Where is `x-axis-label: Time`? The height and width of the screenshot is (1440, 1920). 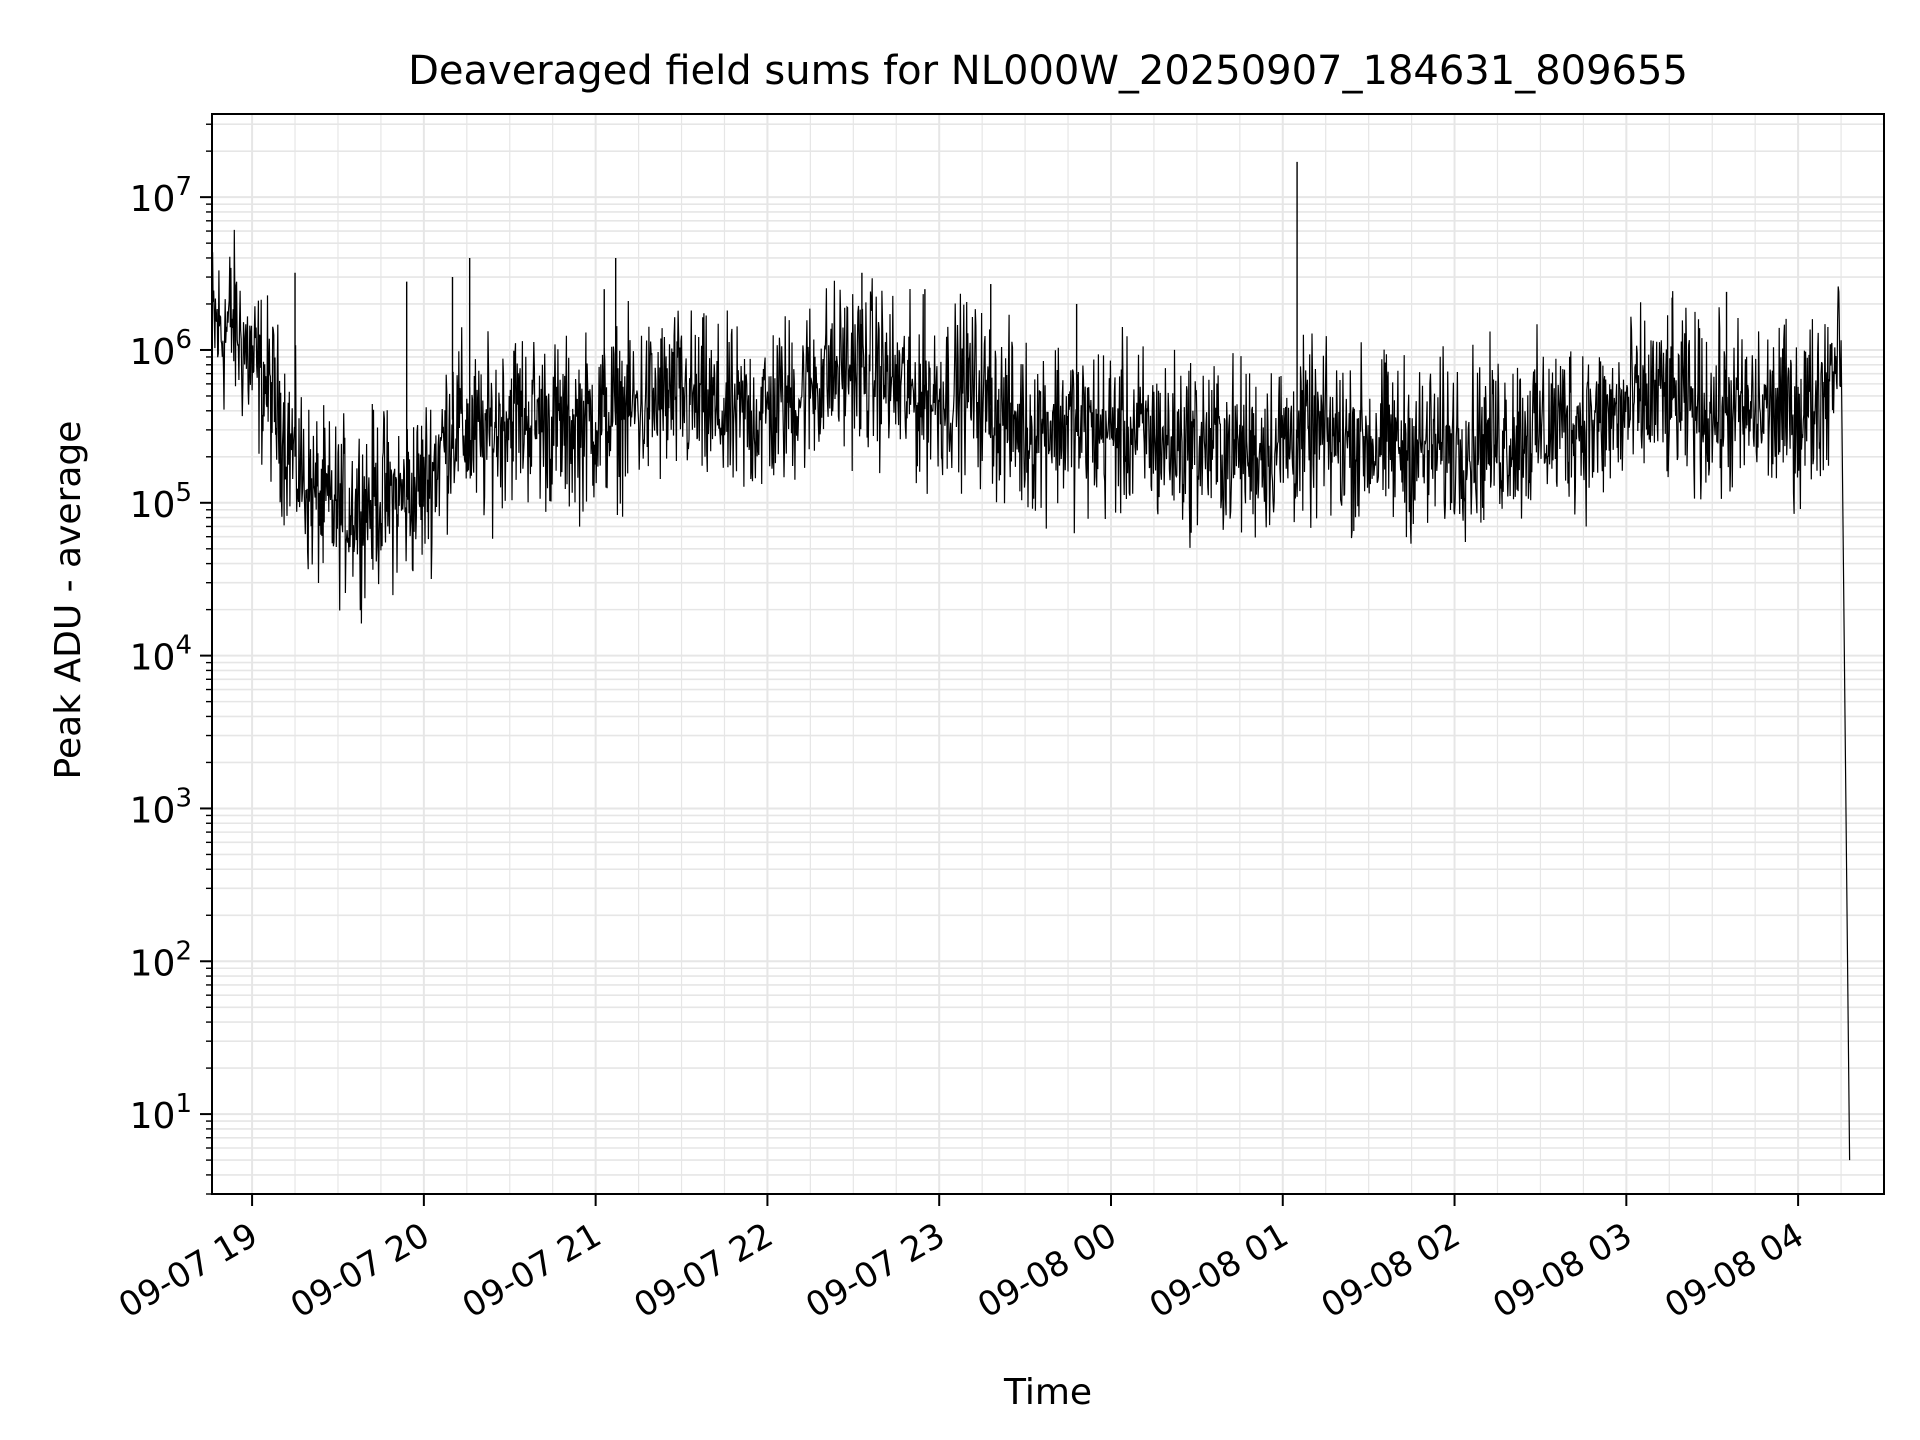
x-axis-label: Time is located at coordinates (1047, 1392).